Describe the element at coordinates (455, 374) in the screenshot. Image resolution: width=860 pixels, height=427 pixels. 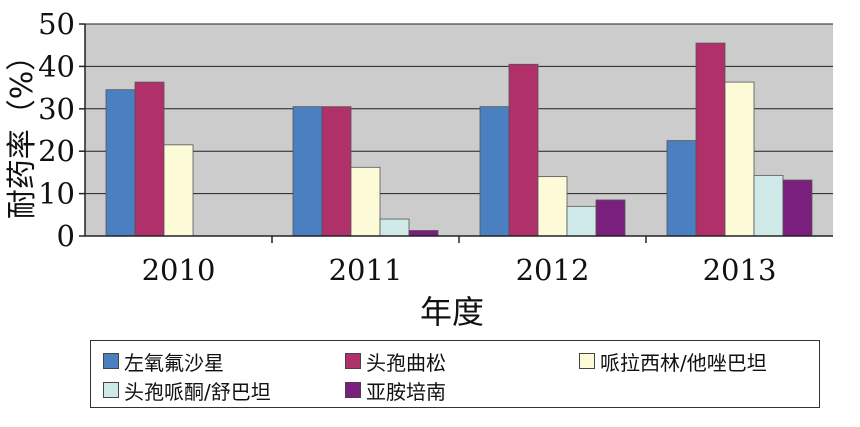
I see `legend: 左氧氟沙星 头孢曲松 哌拉西林/他唑巴坦 头孢哌酮/舒巴坦 亚胺培南` at that location.